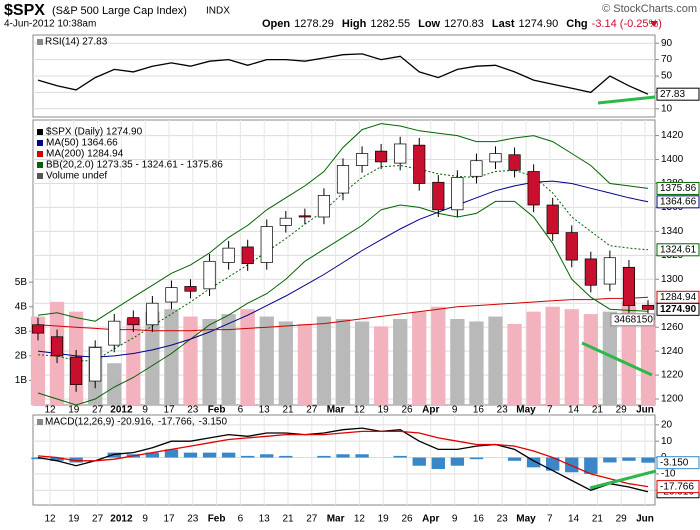  Describe the element at coordinates (85, 154) in the screenshot. I see `legend-label: MA(200) 1284.94` at that location.